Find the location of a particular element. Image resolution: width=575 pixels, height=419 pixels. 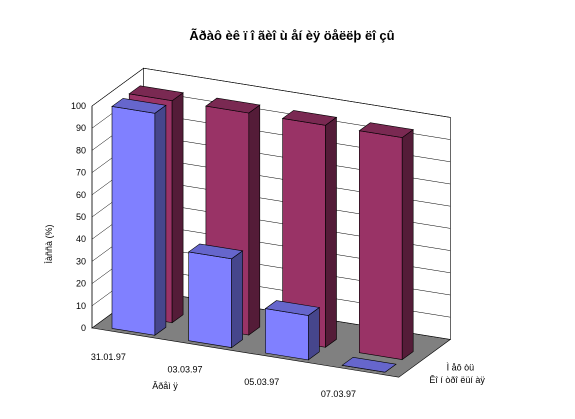

chart-title: Ãðàô èê ï î ãèî ù åí èÿ öåëëþ ëî çû is located at coordinates (291, 35).